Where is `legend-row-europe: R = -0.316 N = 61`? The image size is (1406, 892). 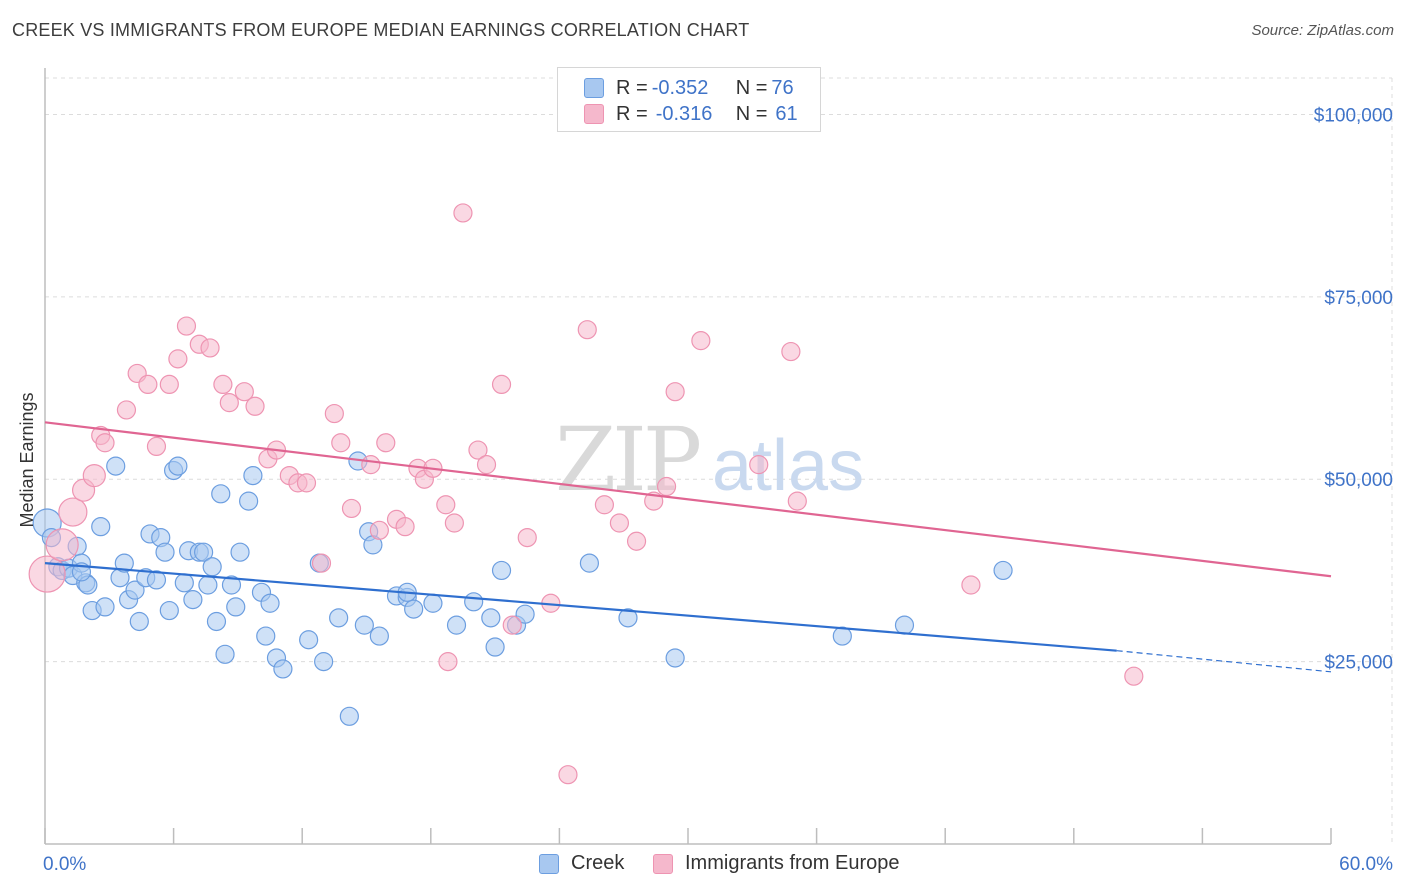
legend-row-europe: R = -0.316 N = 61 is located at coordinates (691, 114).